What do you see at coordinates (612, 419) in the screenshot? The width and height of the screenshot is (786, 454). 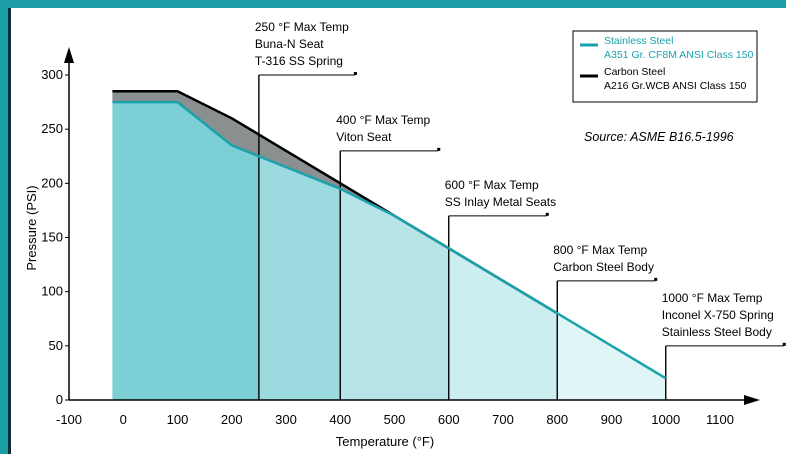 I see `x-tick-label-900: 900` at bounding box center [612, 419].